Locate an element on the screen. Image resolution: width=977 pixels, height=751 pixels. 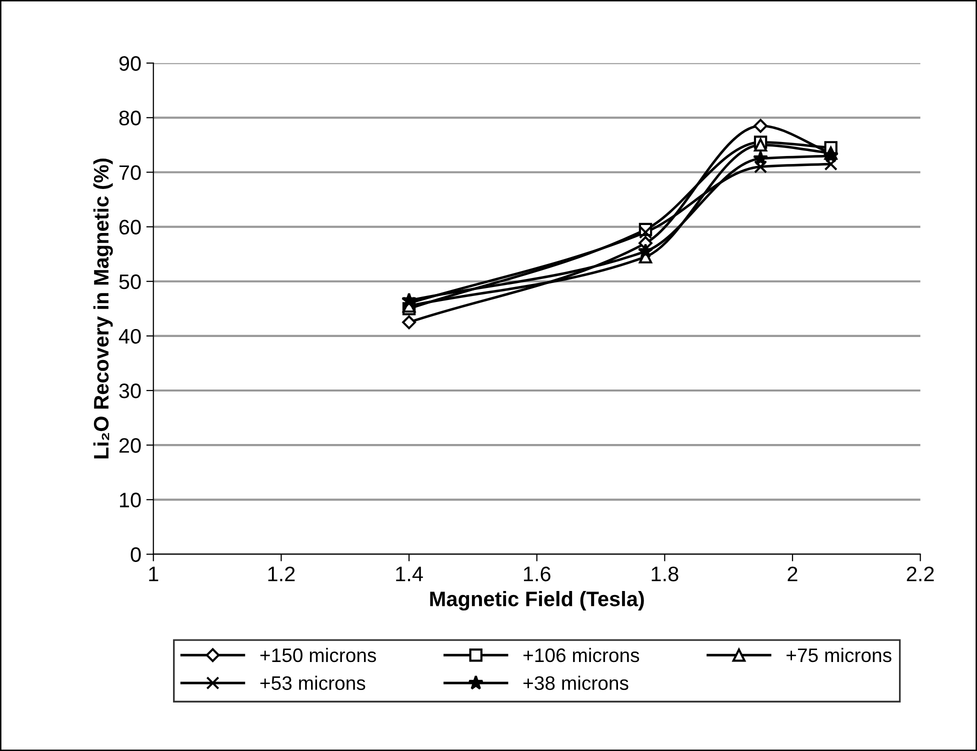
legend-label: +53 microns is located at coordinates (313, 683).